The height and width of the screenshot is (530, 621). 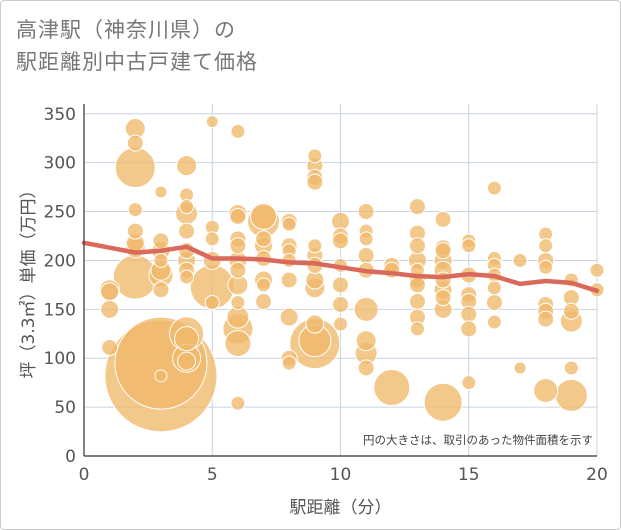 What do you see at coordinates (60, 359) in the screenshot?
I see `y-tick-label: 100` at bounding box center [60, 359].